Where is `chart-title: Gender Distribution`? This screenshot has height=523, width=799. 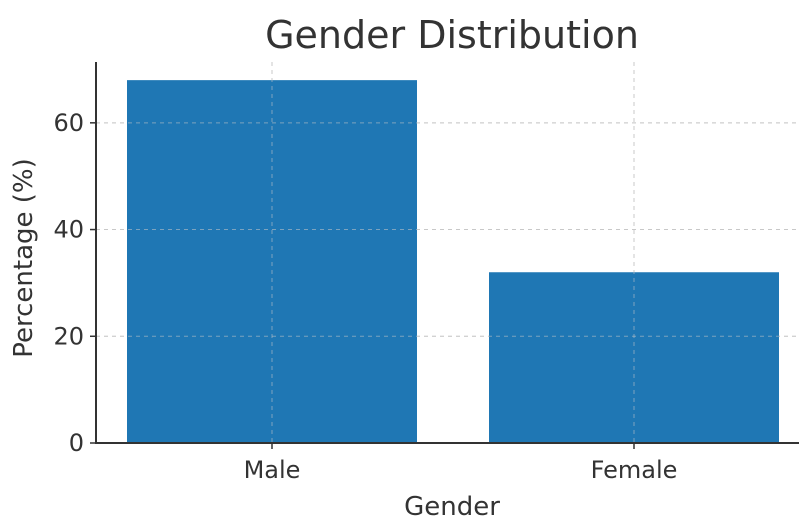
chart-title: Gender Distribution is located at coordinates (452, 35).